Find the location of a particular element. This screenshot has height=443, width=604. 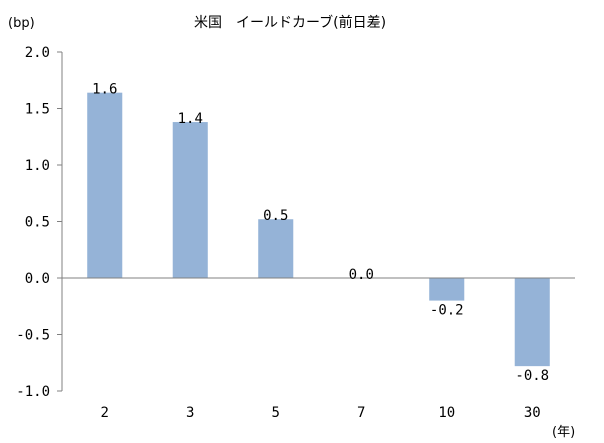

y-tick-label: -0.5 is located at coordinates (33, 336).